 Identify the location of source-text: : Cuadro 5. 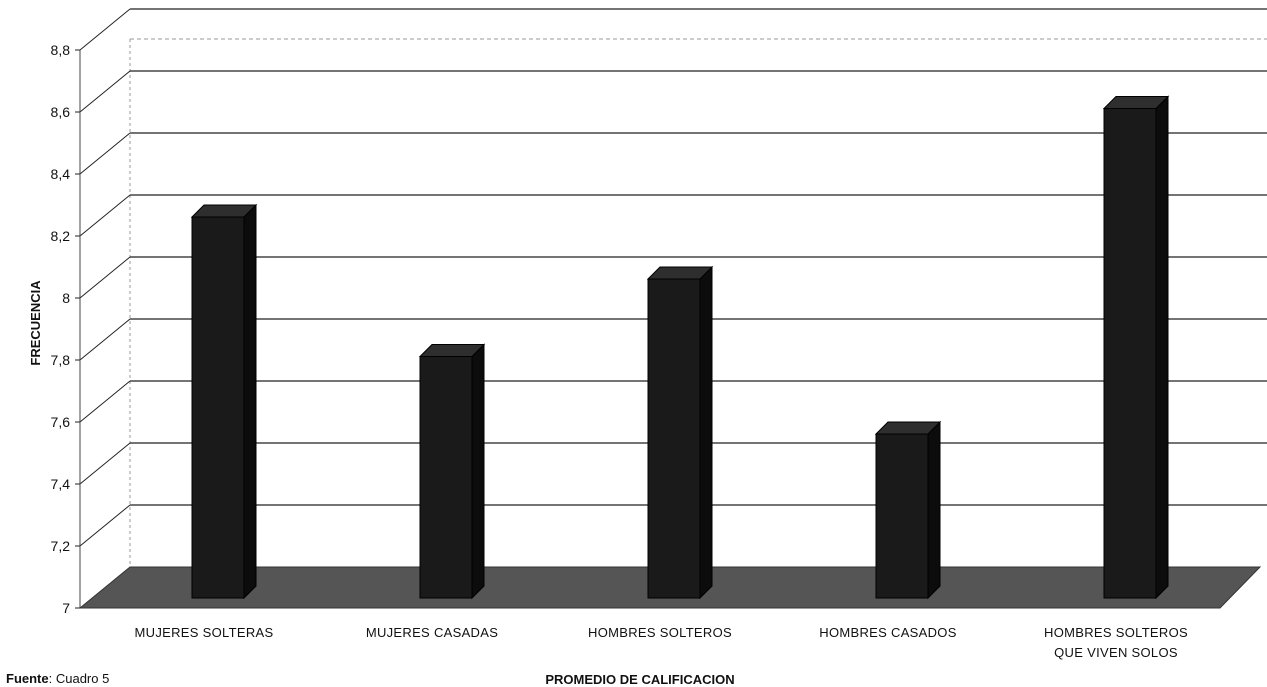
(79, 678).